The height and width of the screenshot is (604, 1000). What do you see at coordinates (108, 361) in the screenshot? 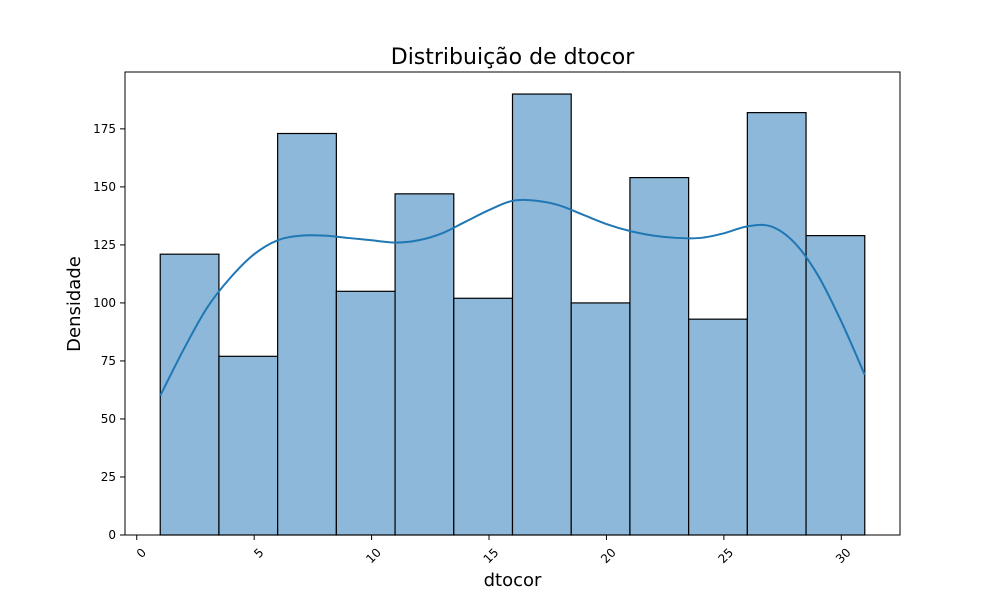
I see `y-tick-label: 75` at bounding box center [108, 361].